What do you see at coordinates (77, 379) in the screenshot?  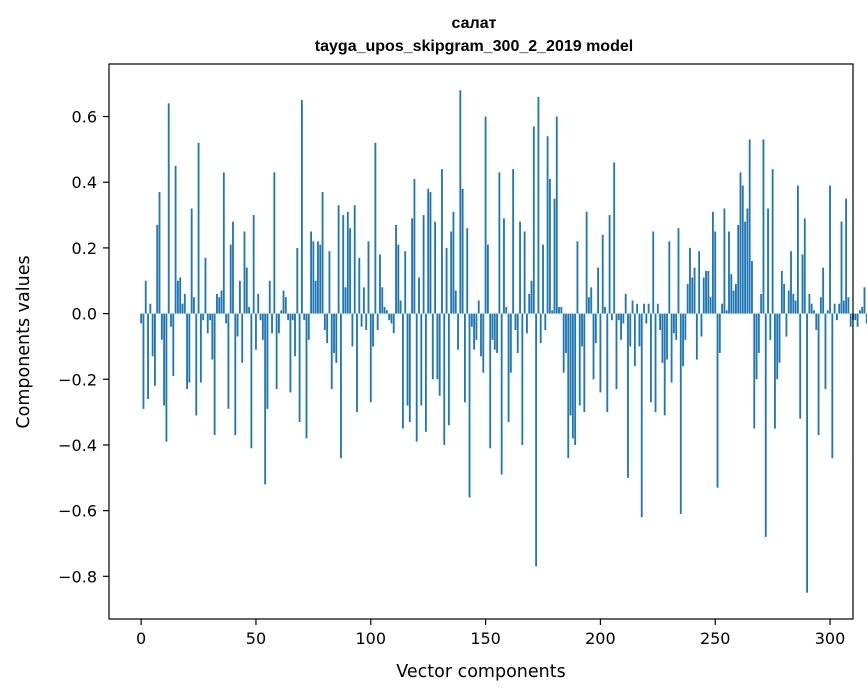 I see `y-tick-label-3: −0.2` at bounding box center [77, 379].